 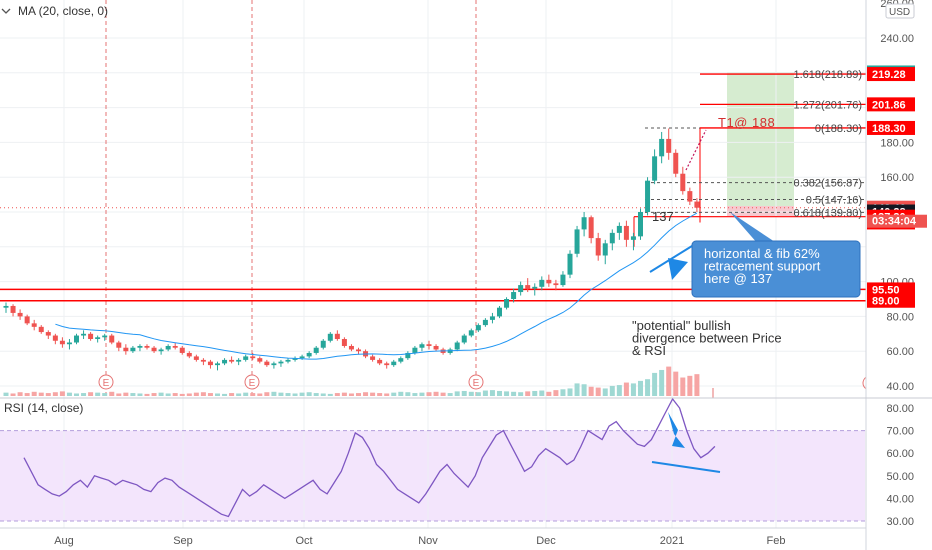 I want to click on price-badge-label: 219.28, so click(x=889, y=75).